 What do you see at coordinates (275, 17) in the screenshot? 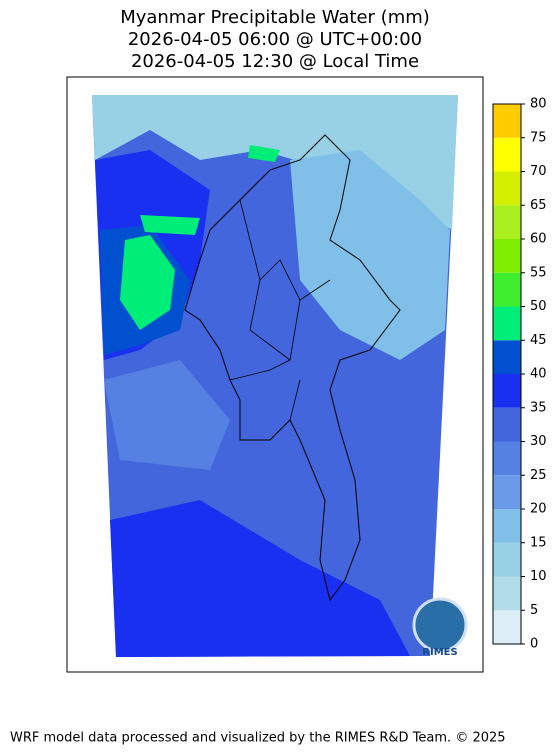
I see `title-line: Myanmar Precipitable Water (mm)` at bounding box center [275, 17].